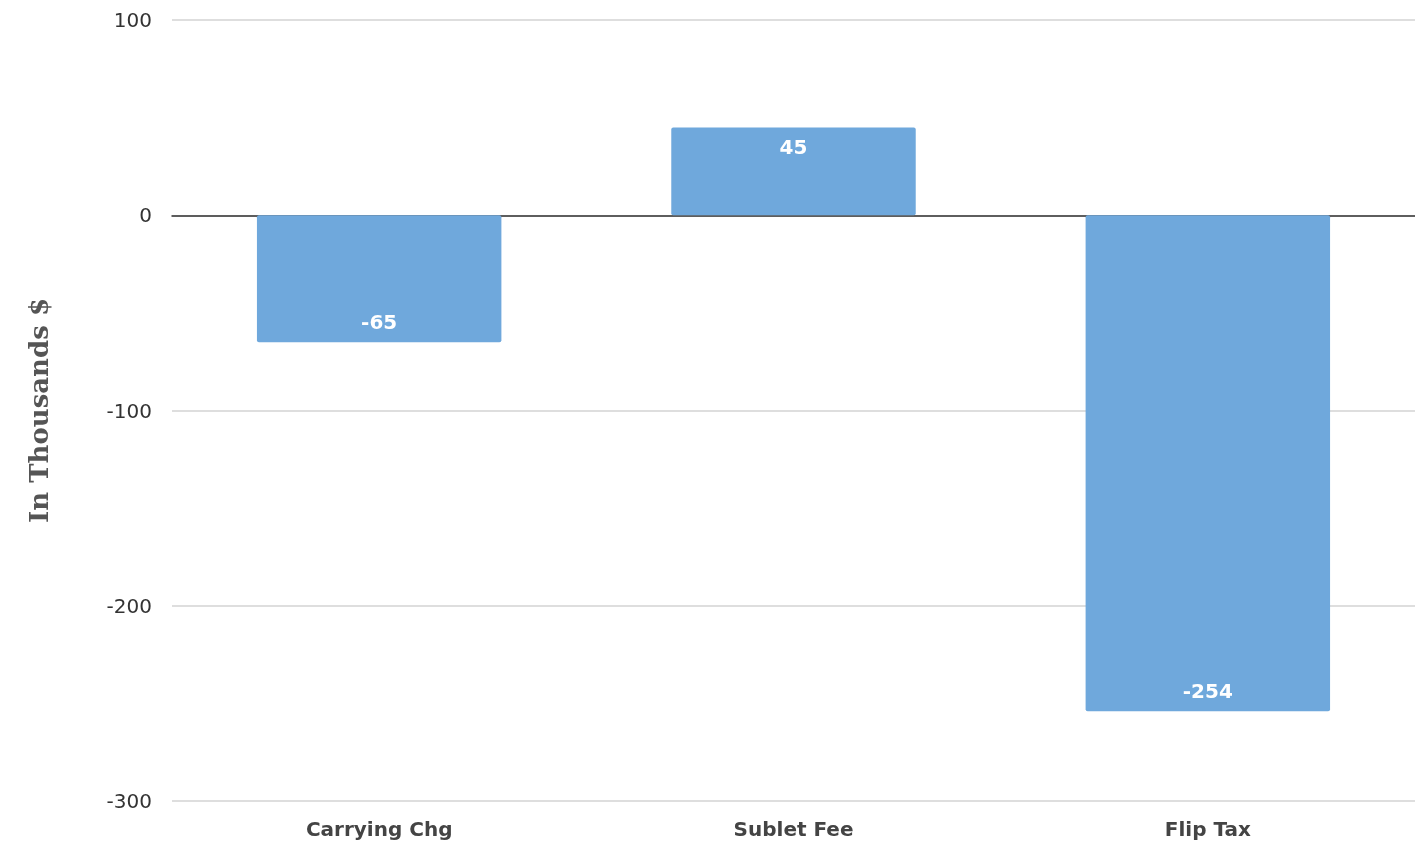 The height and width of the screenshot is (848, 1415). Describe the element at coordinates (1207, 691) in the screenshot. I see `data-label: -254` at that location.